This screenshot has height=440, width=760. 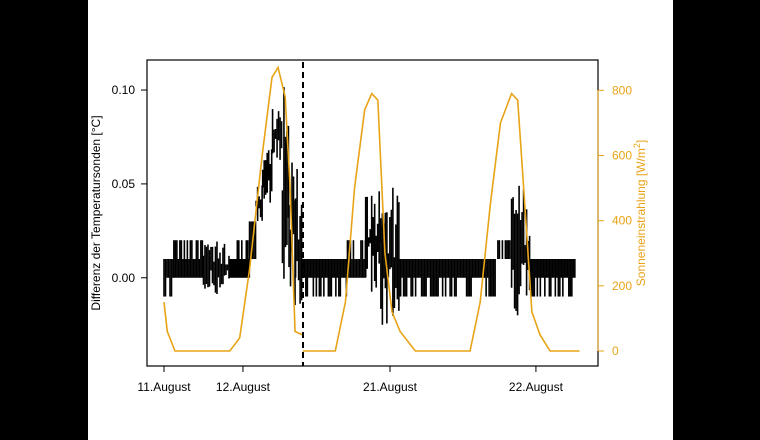 What do you see at coordinates (164, 387) in the screenshot?
I see `x-tick-label: 11.August` at bounding box center [164, 387].